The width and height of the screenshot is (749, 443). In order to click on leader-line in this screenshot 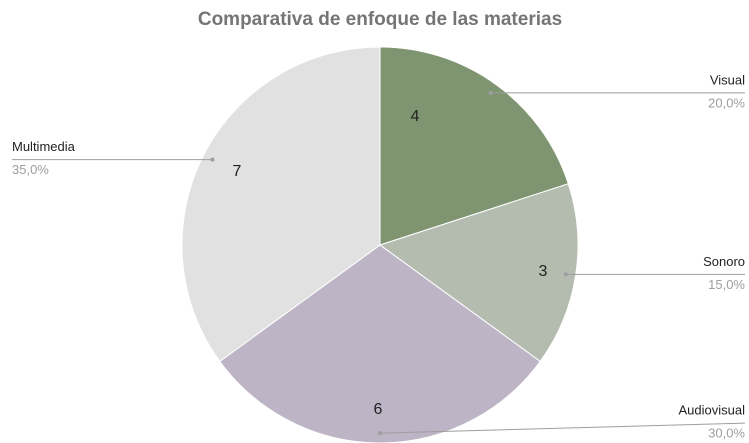, I will do `click(562, 428)`.